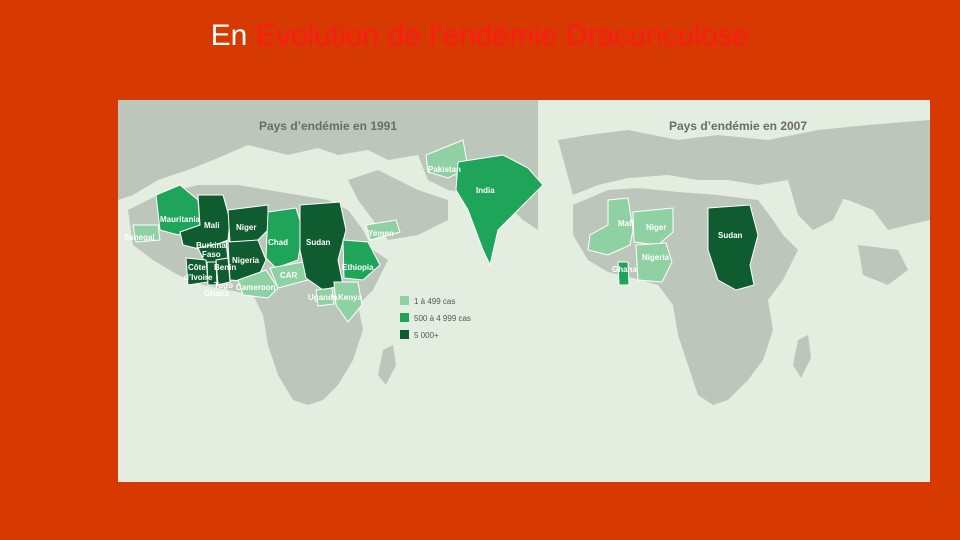 The image size is (960, 540). I want to click on label-car-1991: CAR, so click(289, 275).